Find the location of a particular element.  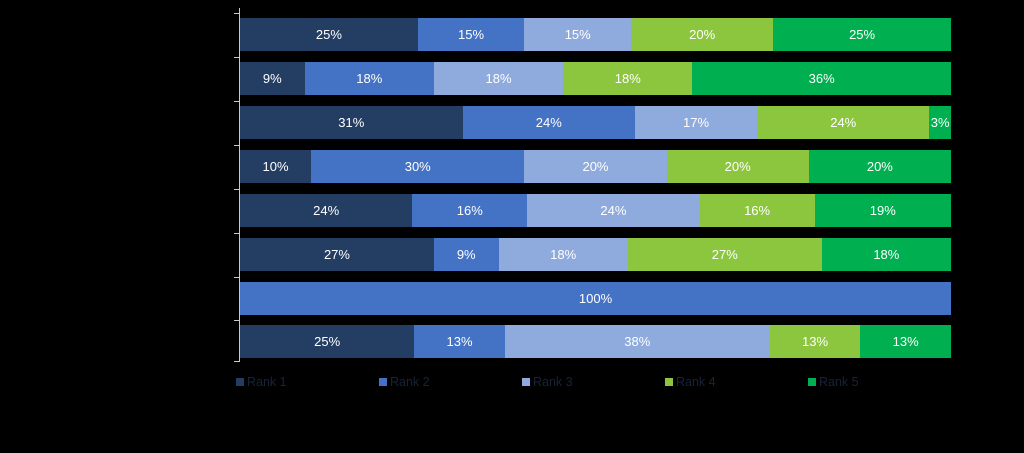

bar-segment-label: 10% is located at coordinates (275, 166).